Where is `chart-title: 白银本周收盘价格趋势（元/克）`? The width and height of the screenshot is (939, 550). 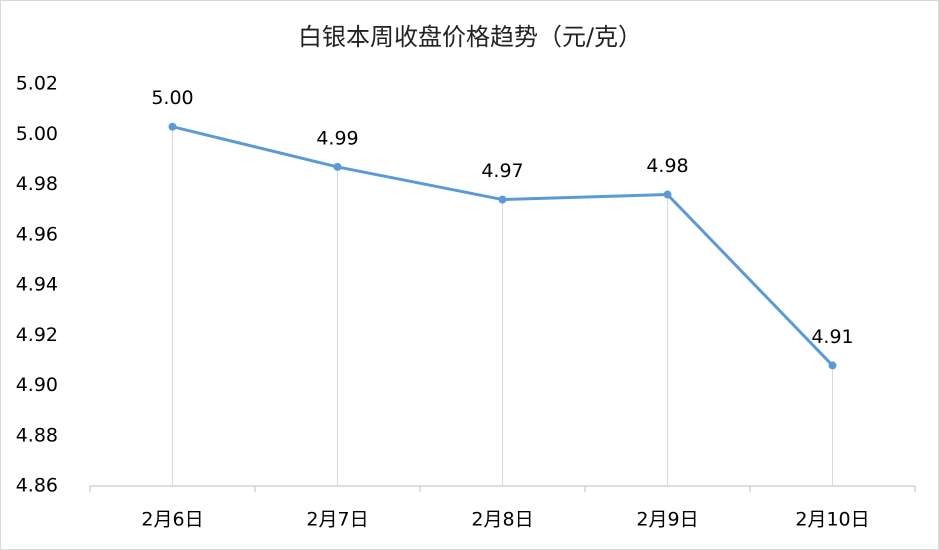 chart-title: 白银本周收盘价格趋势（元/克） is located at coordinates (470, 37).